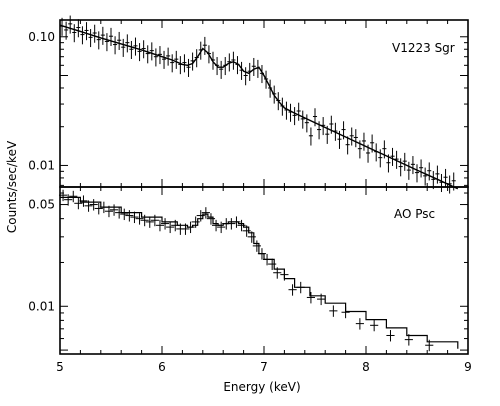 The image size is (500, 406). Describe the element at coordinates (41, 165) in the screenshot. I see `top-y-tick-label-0: 0.01` at that location.